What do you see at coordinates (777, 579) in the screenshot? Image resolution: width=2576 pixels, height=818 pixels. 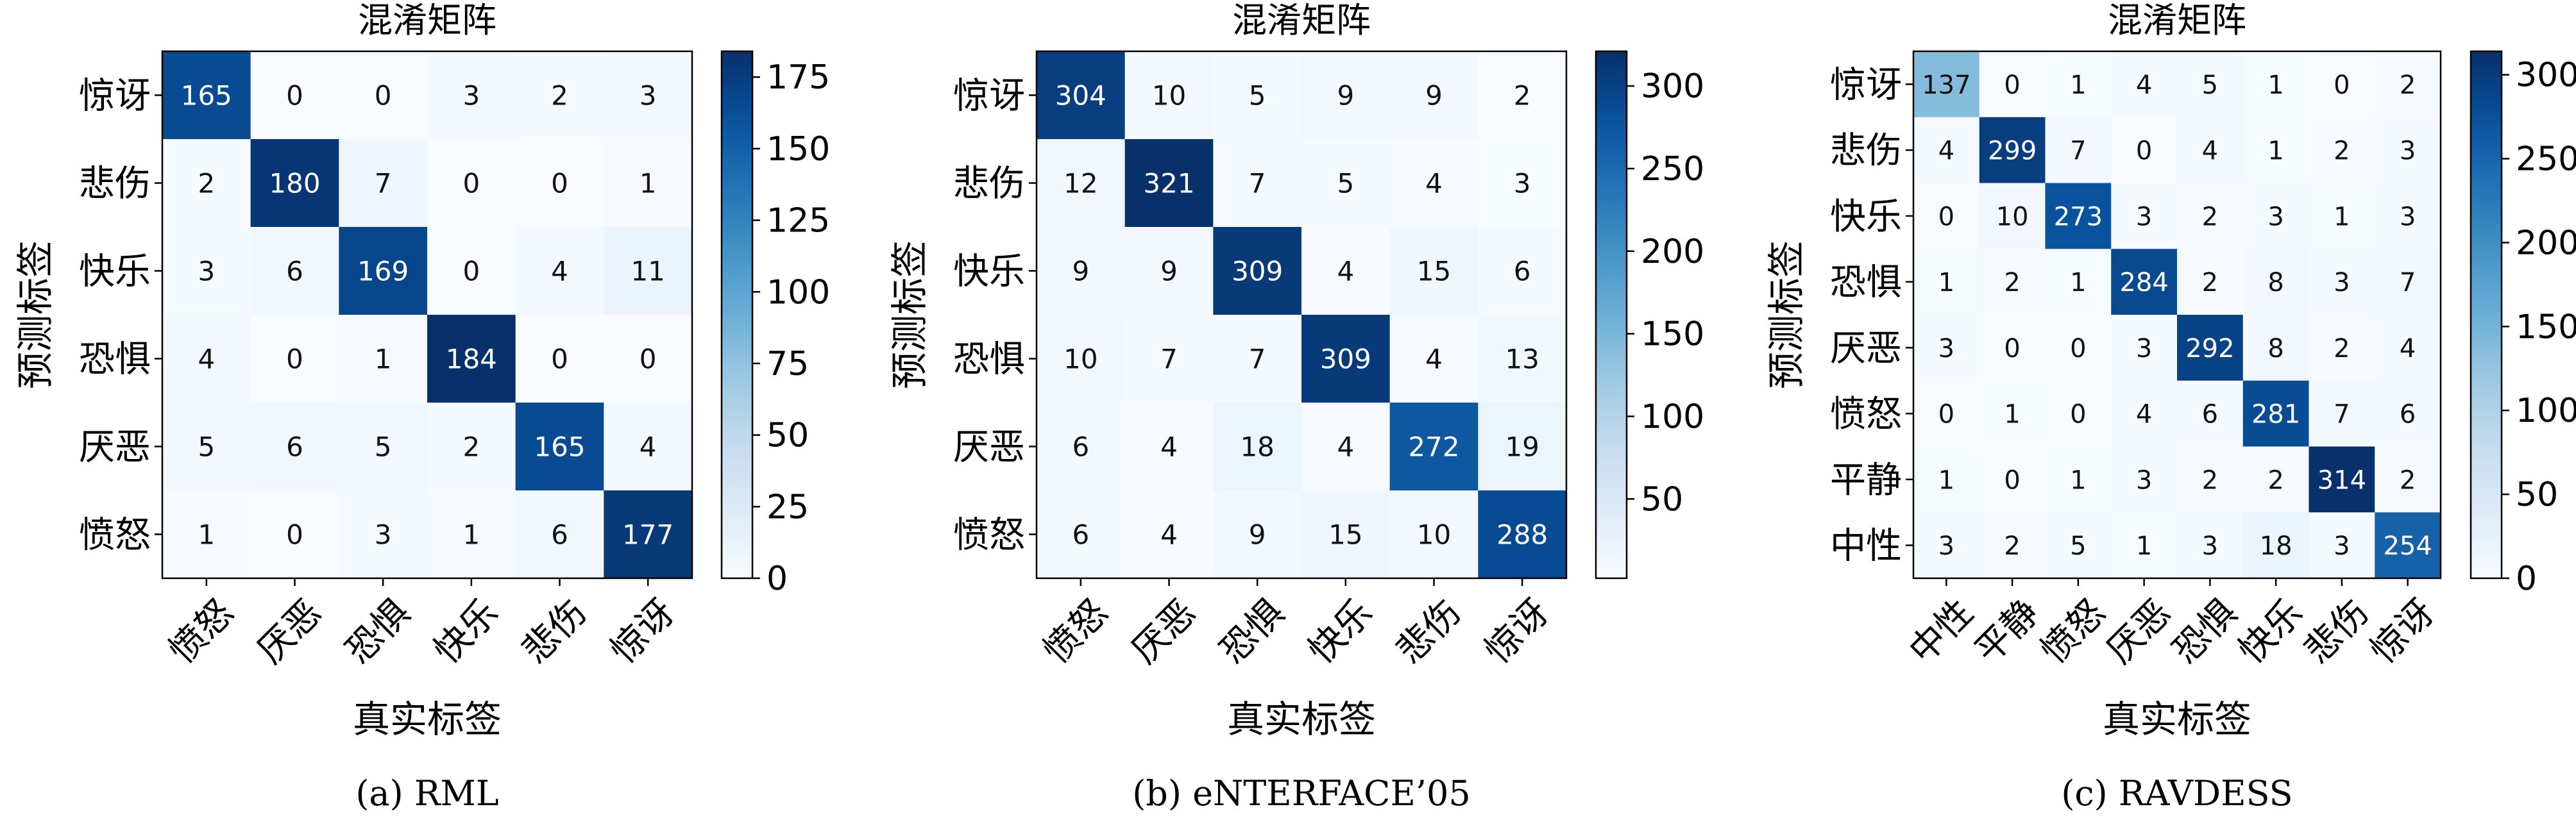 I see `colorbar-tick-label: 0` at bounding box center [777, 579].